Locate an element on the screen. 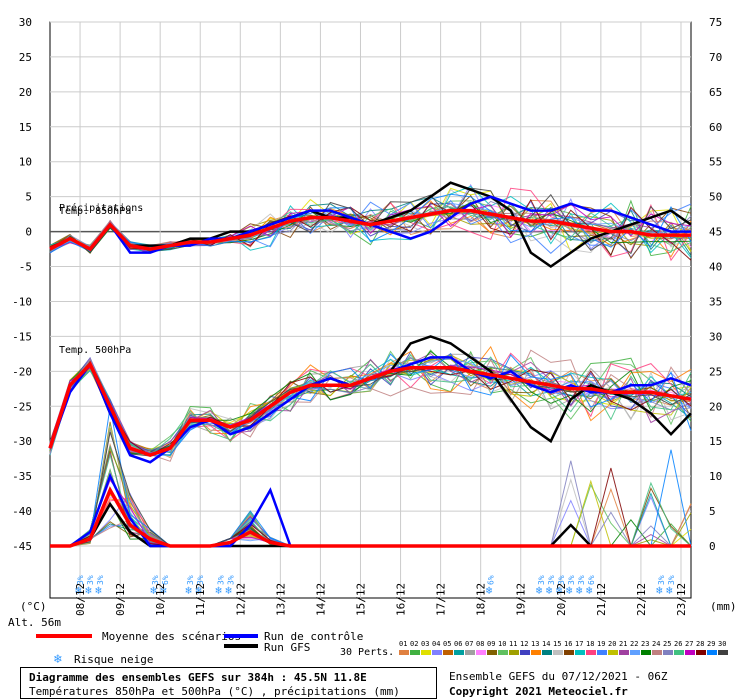  left-tick-label: -20 is located at coordinates (22, 371).